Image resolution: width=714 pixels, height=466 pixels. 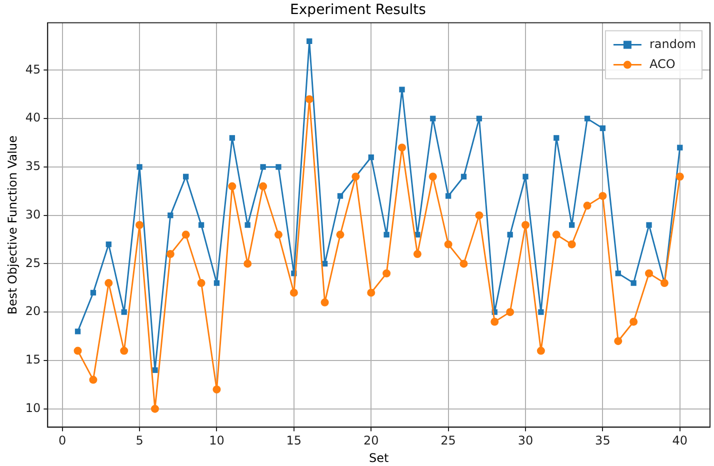 I want to click on y-tick-label: 45, so click(x=33, y=69).